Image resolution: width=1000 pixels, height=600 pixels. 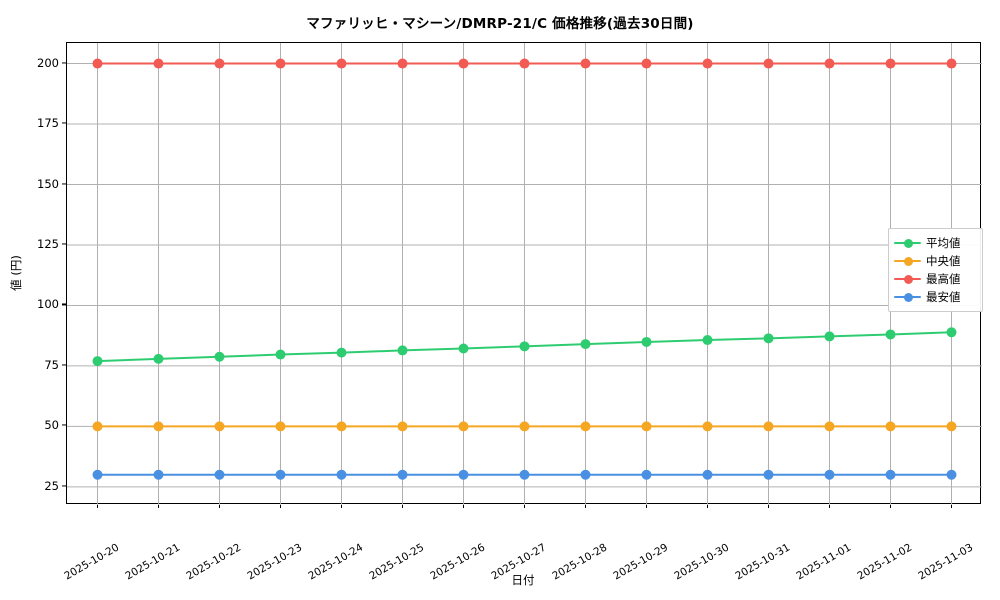 What do you see at coordinates (943, 243) in the screenshot?
I see `legend-label: 平均値` at bounding box center [943, 243].